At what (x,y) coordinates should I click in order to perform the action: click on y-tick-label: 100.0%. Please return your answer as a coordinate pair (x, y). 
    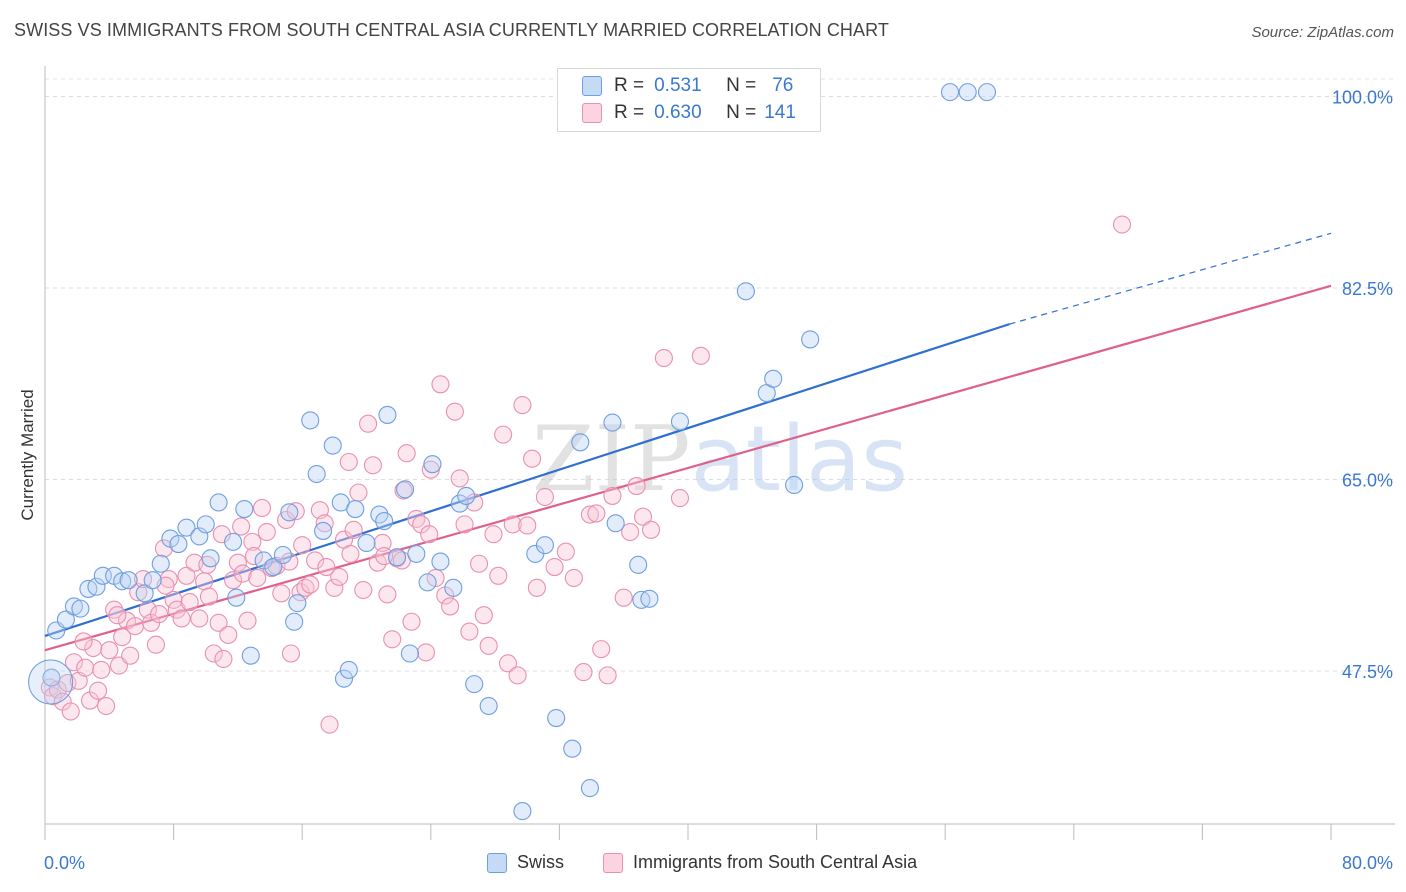
    Looking at the image, I should click on (1362, 98).